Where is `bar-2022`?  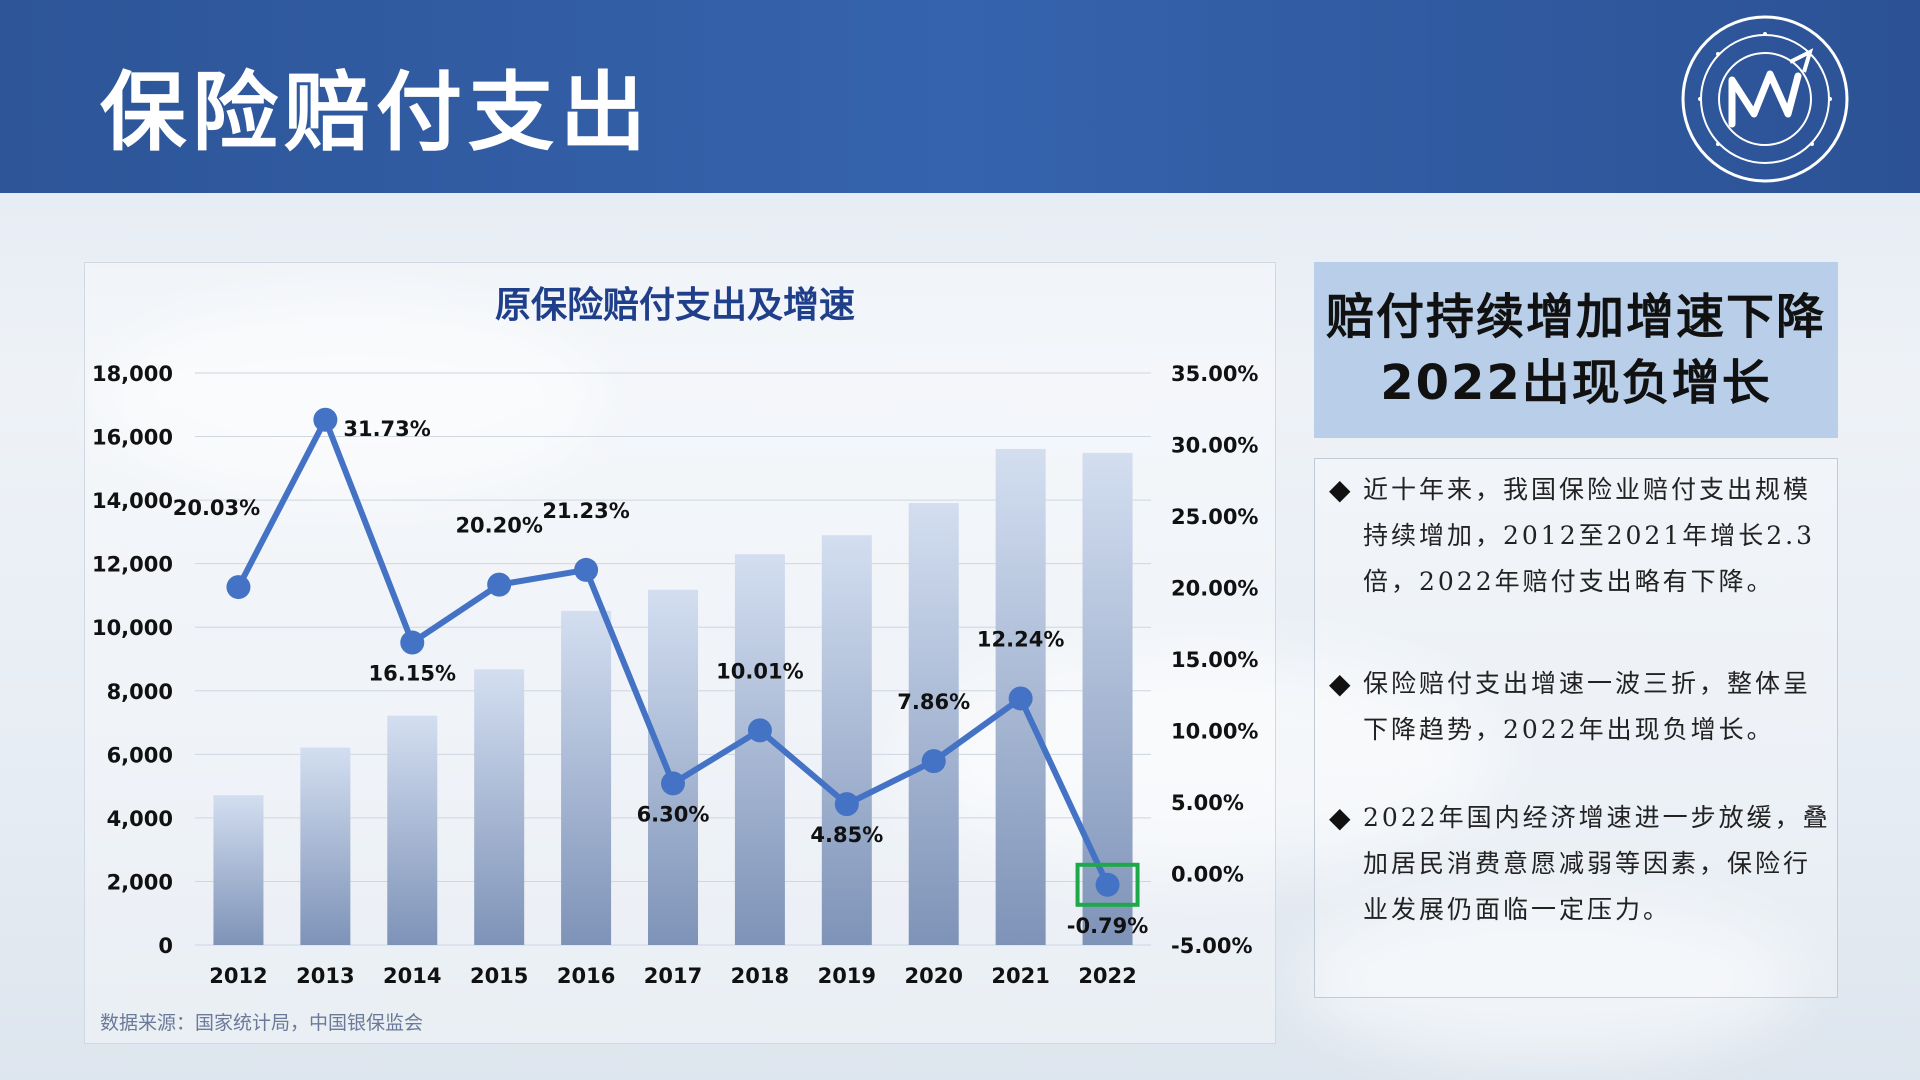
bar-2022 is located at coordinates (1107, 698).